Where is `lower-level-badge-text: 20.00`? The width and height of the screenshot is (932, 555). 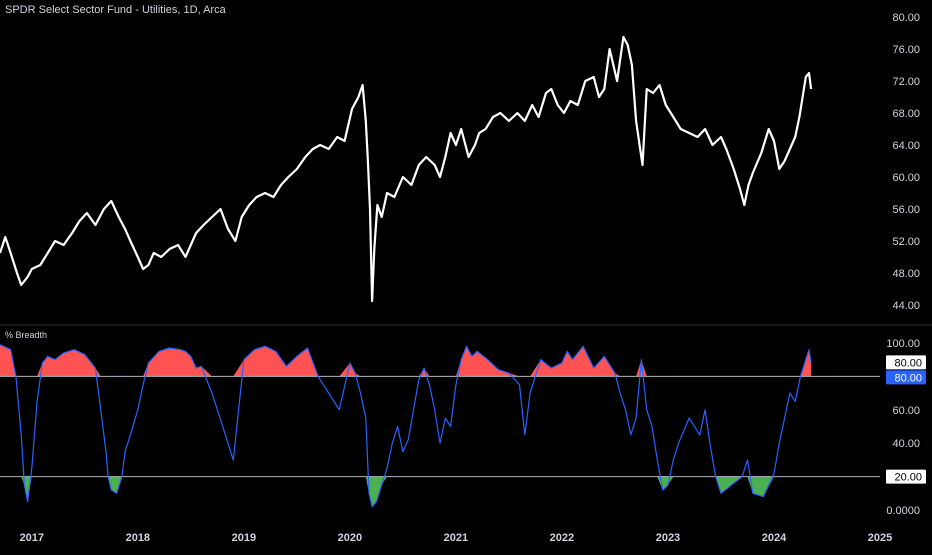 lower-level-badge-text: 20.00 is located at coordinates (908, 478).